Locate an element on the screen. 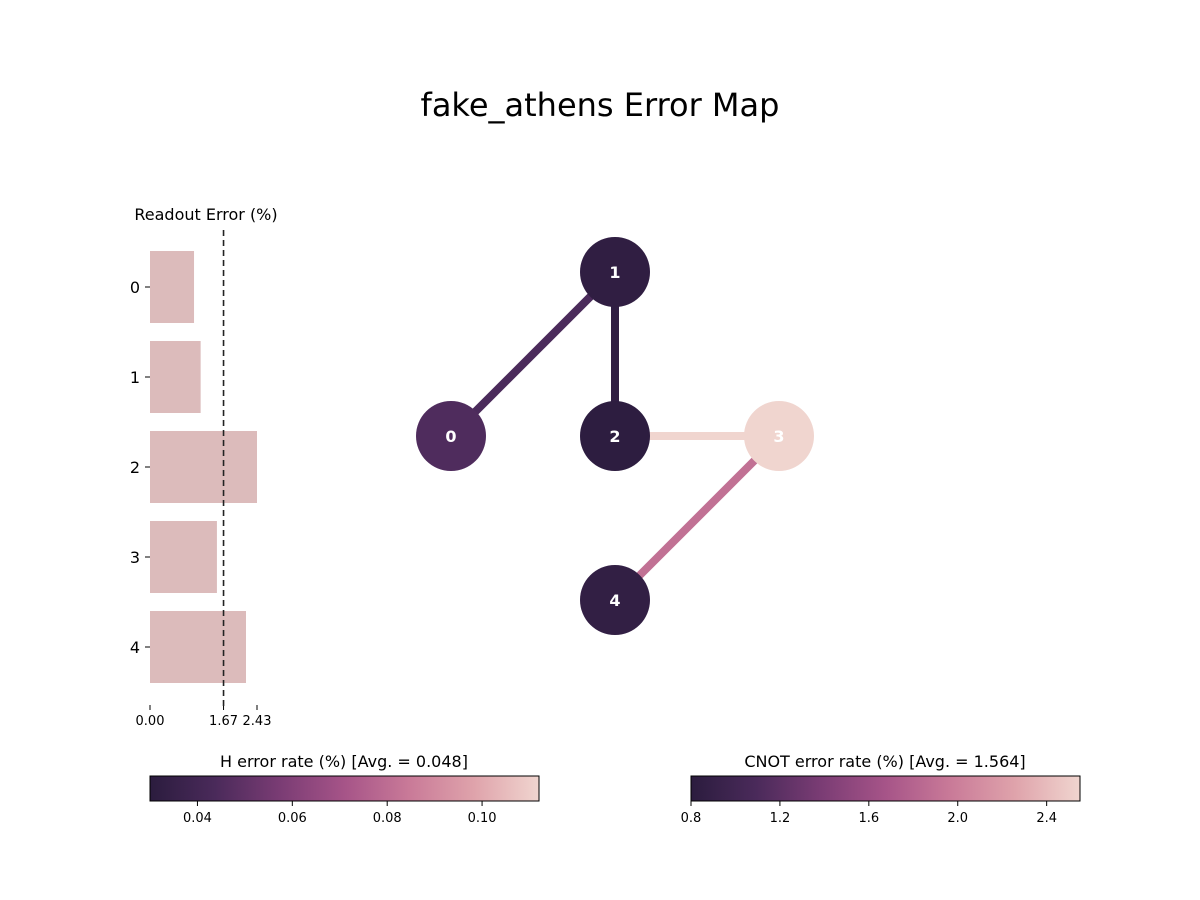 This screenshot has width=1200, height=900. y-tick-label: 2 is located at coordinates (135, 467).